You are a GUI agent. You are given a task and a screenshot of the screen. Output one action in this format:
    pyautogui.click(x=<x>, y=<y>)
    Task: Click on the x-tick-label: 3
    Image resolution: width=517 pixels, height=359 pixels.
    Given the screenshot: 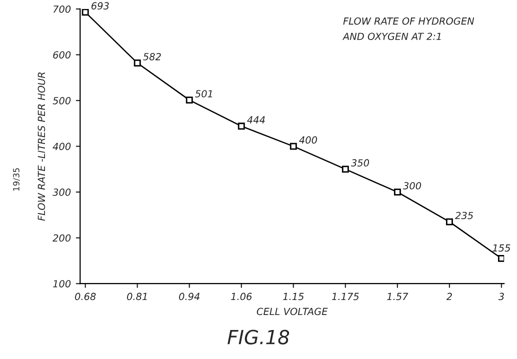 What is the action you would take?
    pyautogui.click(x=501, y=296)
    